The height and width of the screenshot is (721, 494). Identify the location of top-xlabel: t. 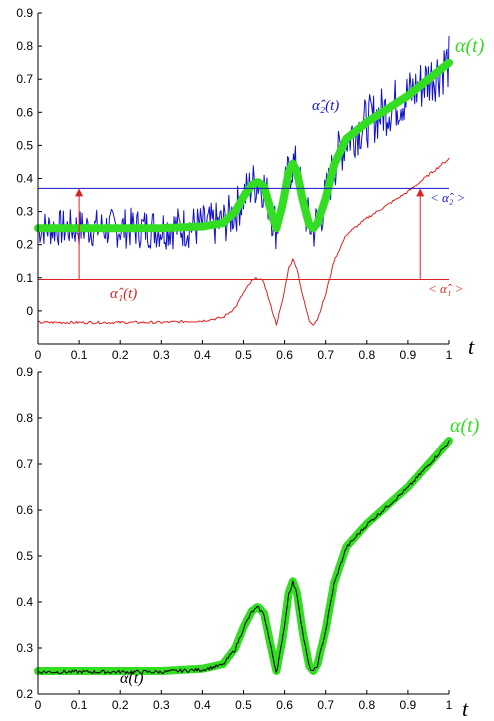
(471, 346).